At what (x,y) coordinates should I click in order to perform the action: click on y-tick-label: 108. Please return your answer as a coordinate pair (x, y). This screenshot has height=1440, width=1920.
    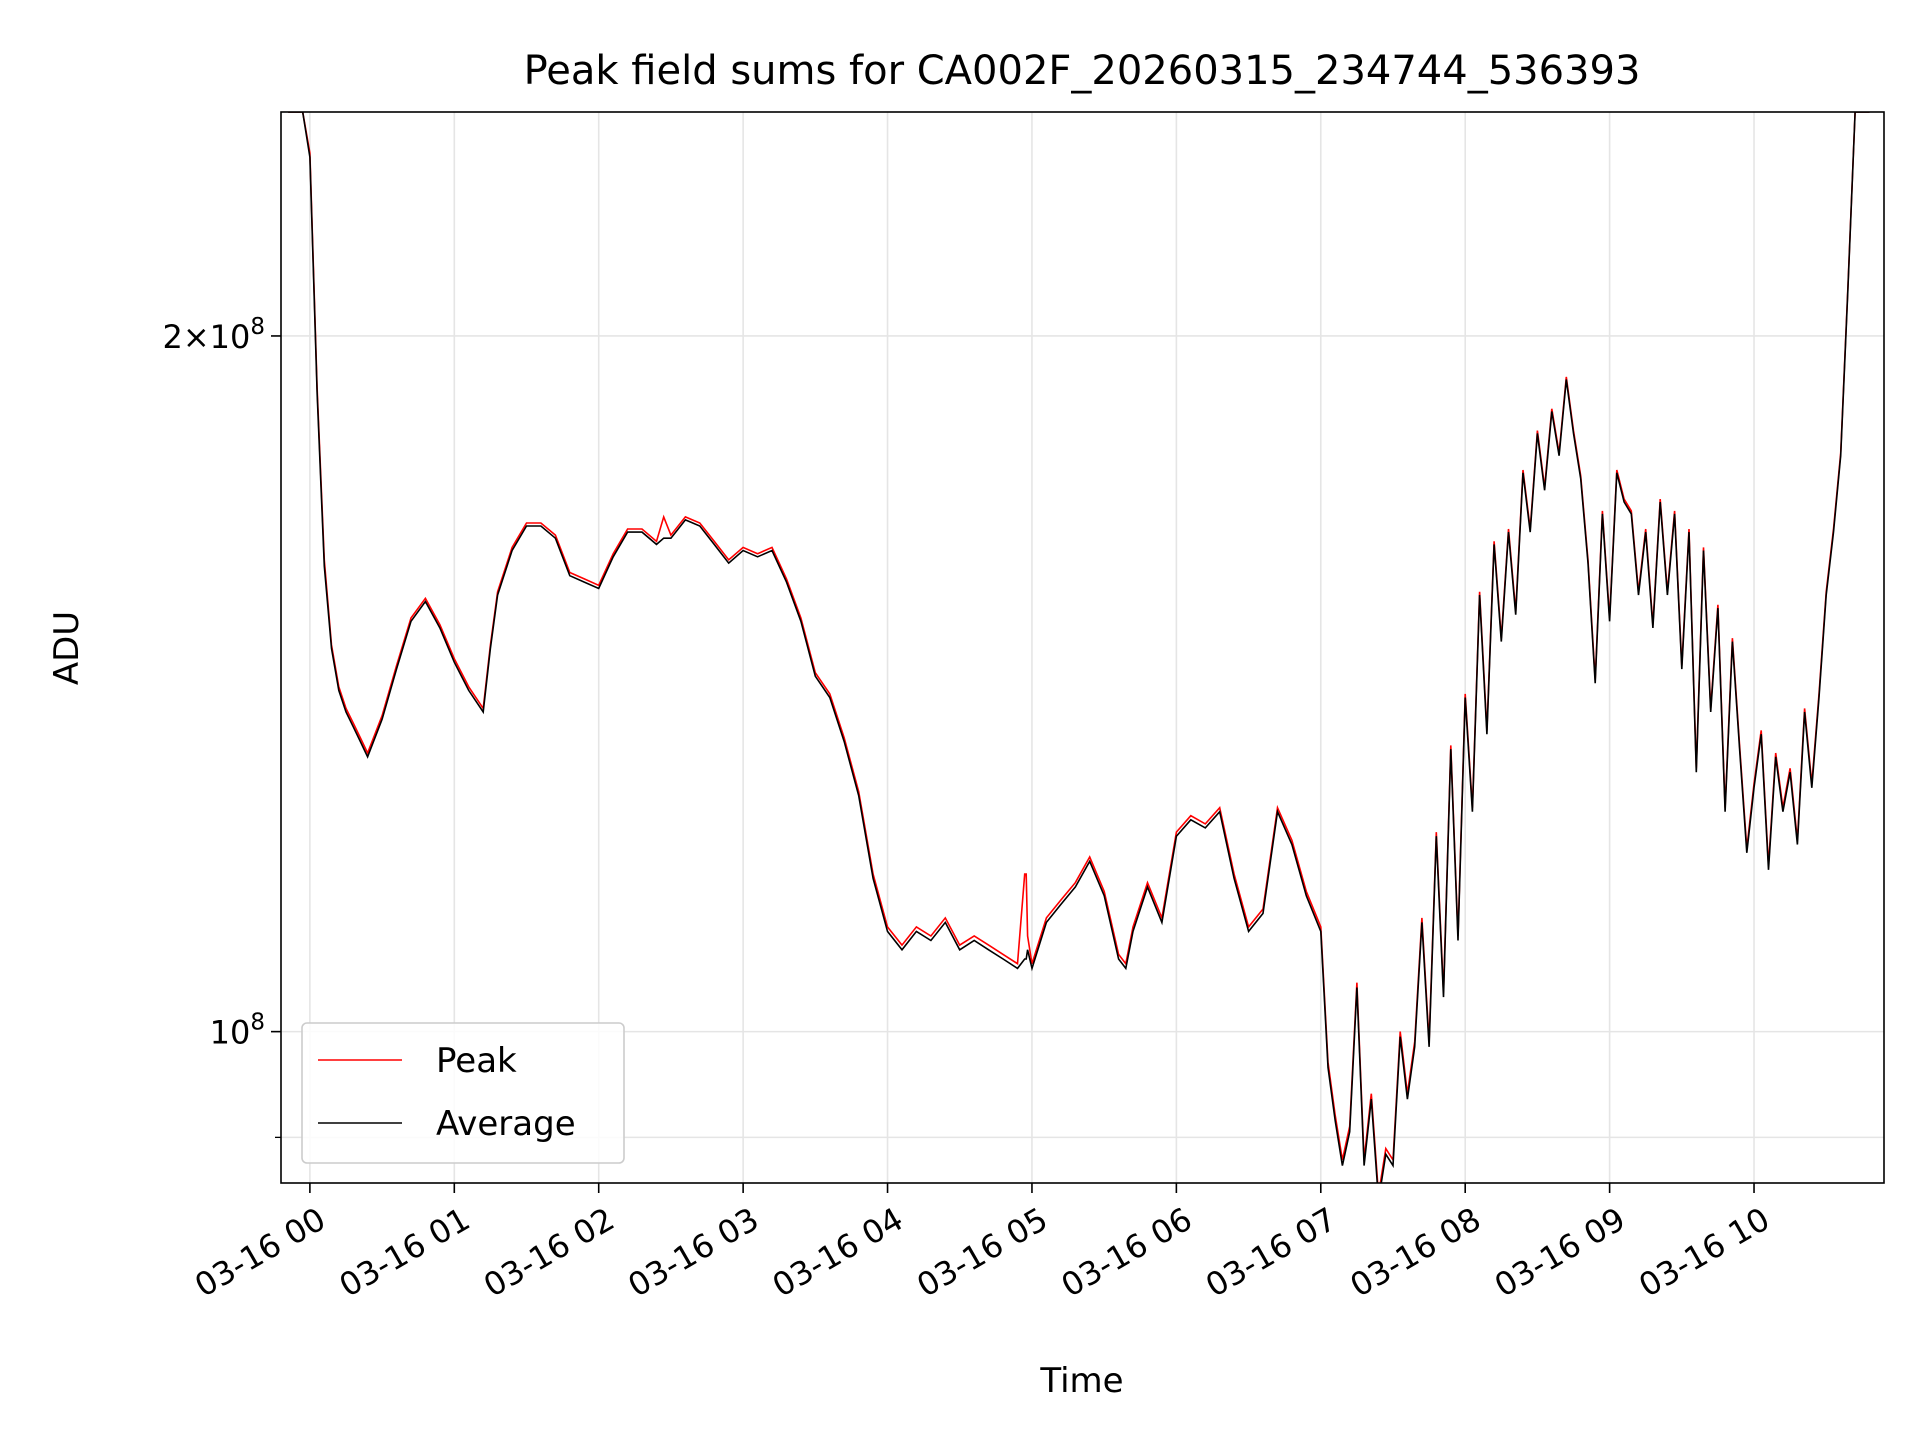
    Looking at the image, I should click on (237, 1031).